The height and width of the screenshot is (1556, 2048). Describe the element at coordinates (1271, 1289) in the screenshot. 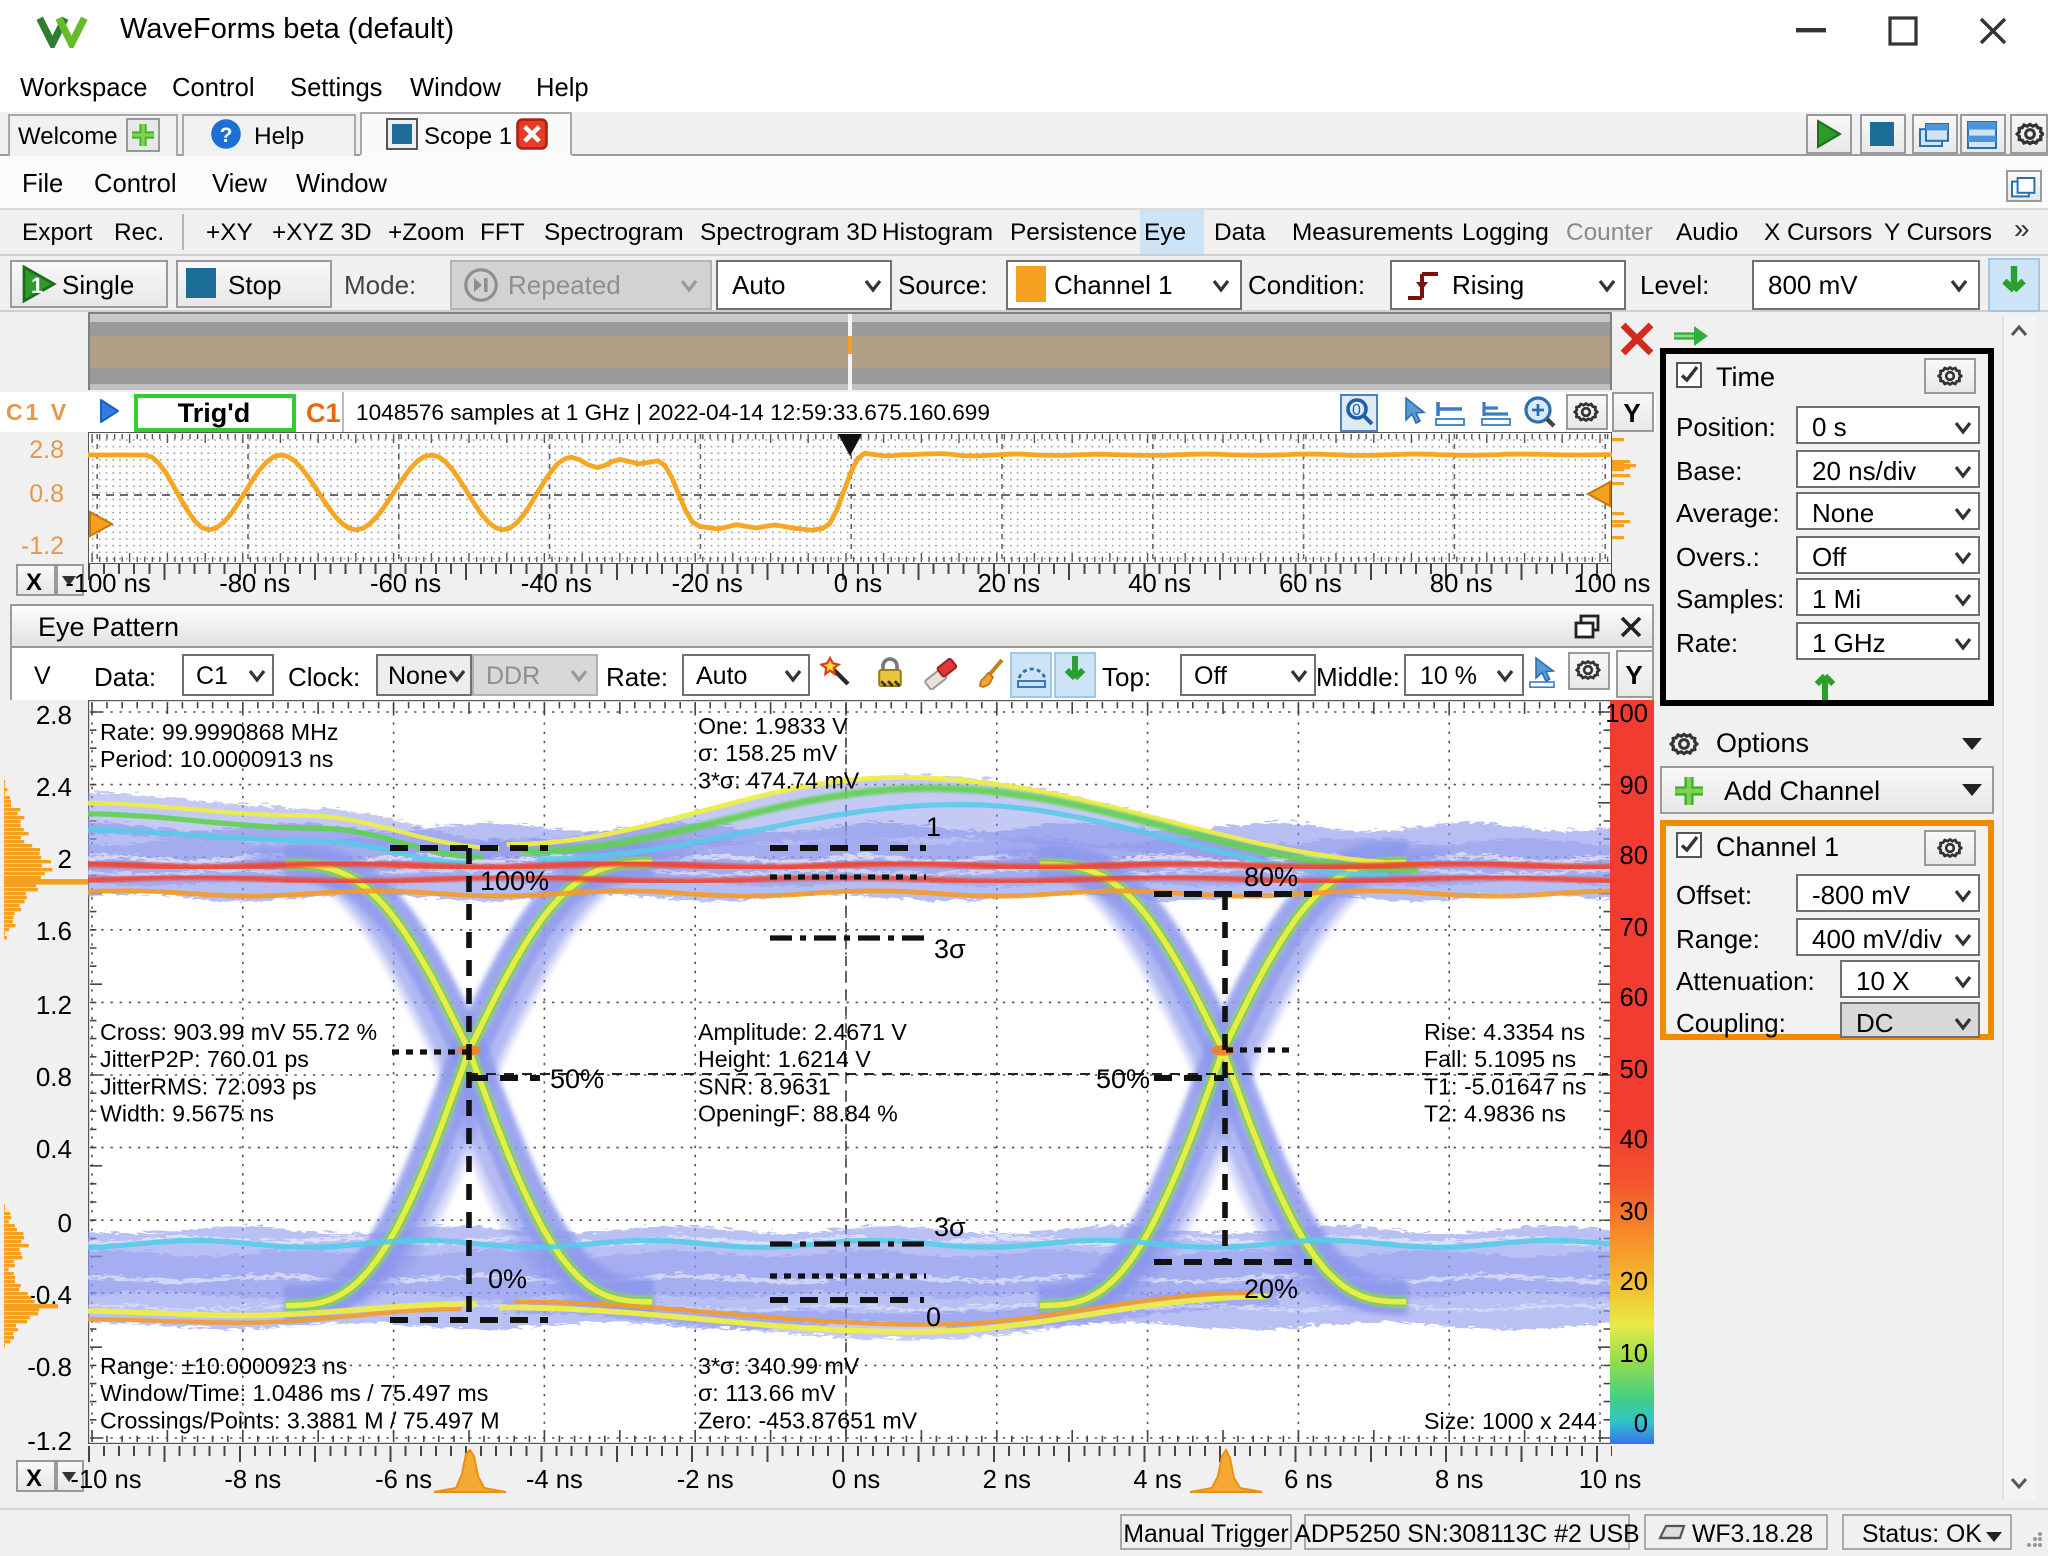

I see `svg-text: 20%` at that location.